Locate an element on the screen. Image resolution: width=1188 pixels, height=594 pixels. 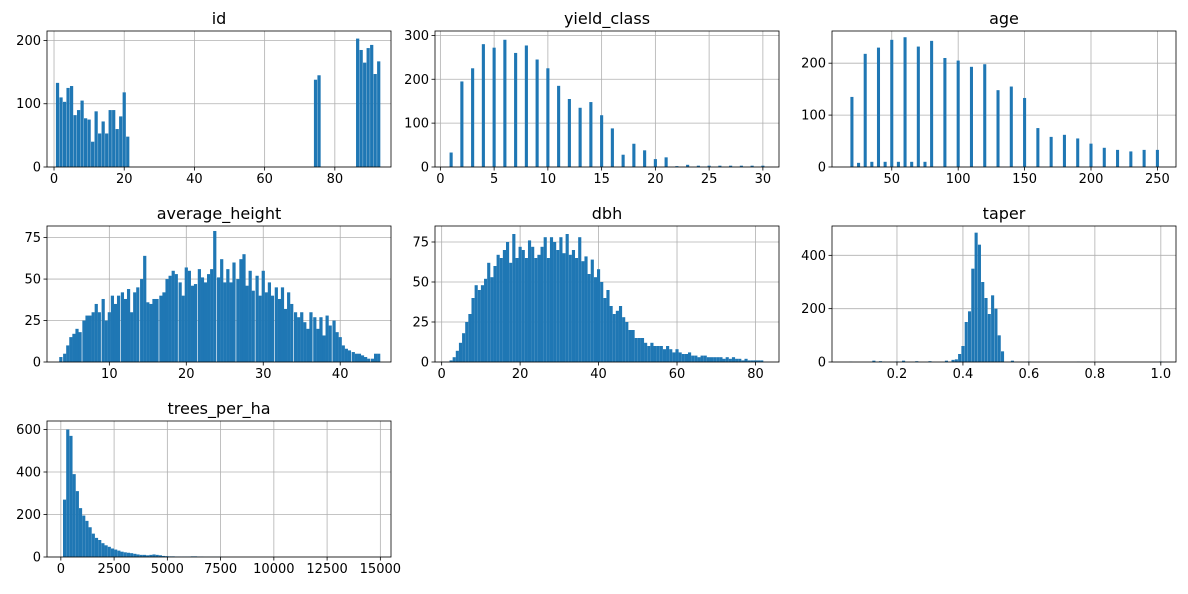
x-tick-label: 0.6 is located at coordinates (1029, 374).